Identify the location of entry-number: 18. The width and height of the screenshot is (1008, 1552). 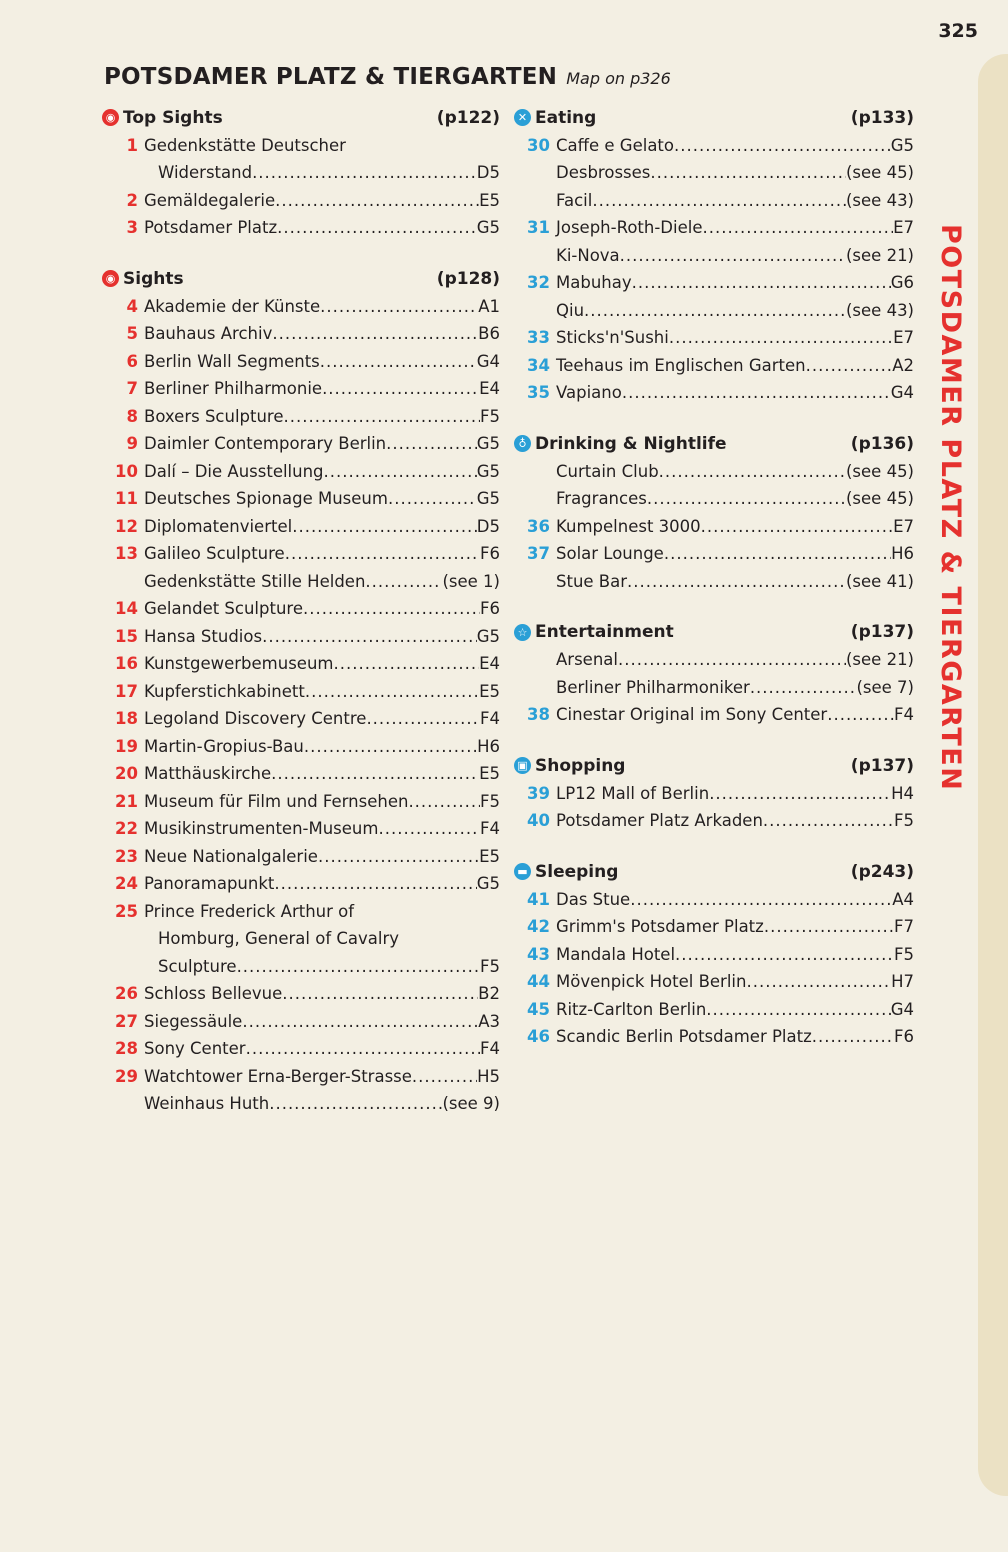
(126, 718).